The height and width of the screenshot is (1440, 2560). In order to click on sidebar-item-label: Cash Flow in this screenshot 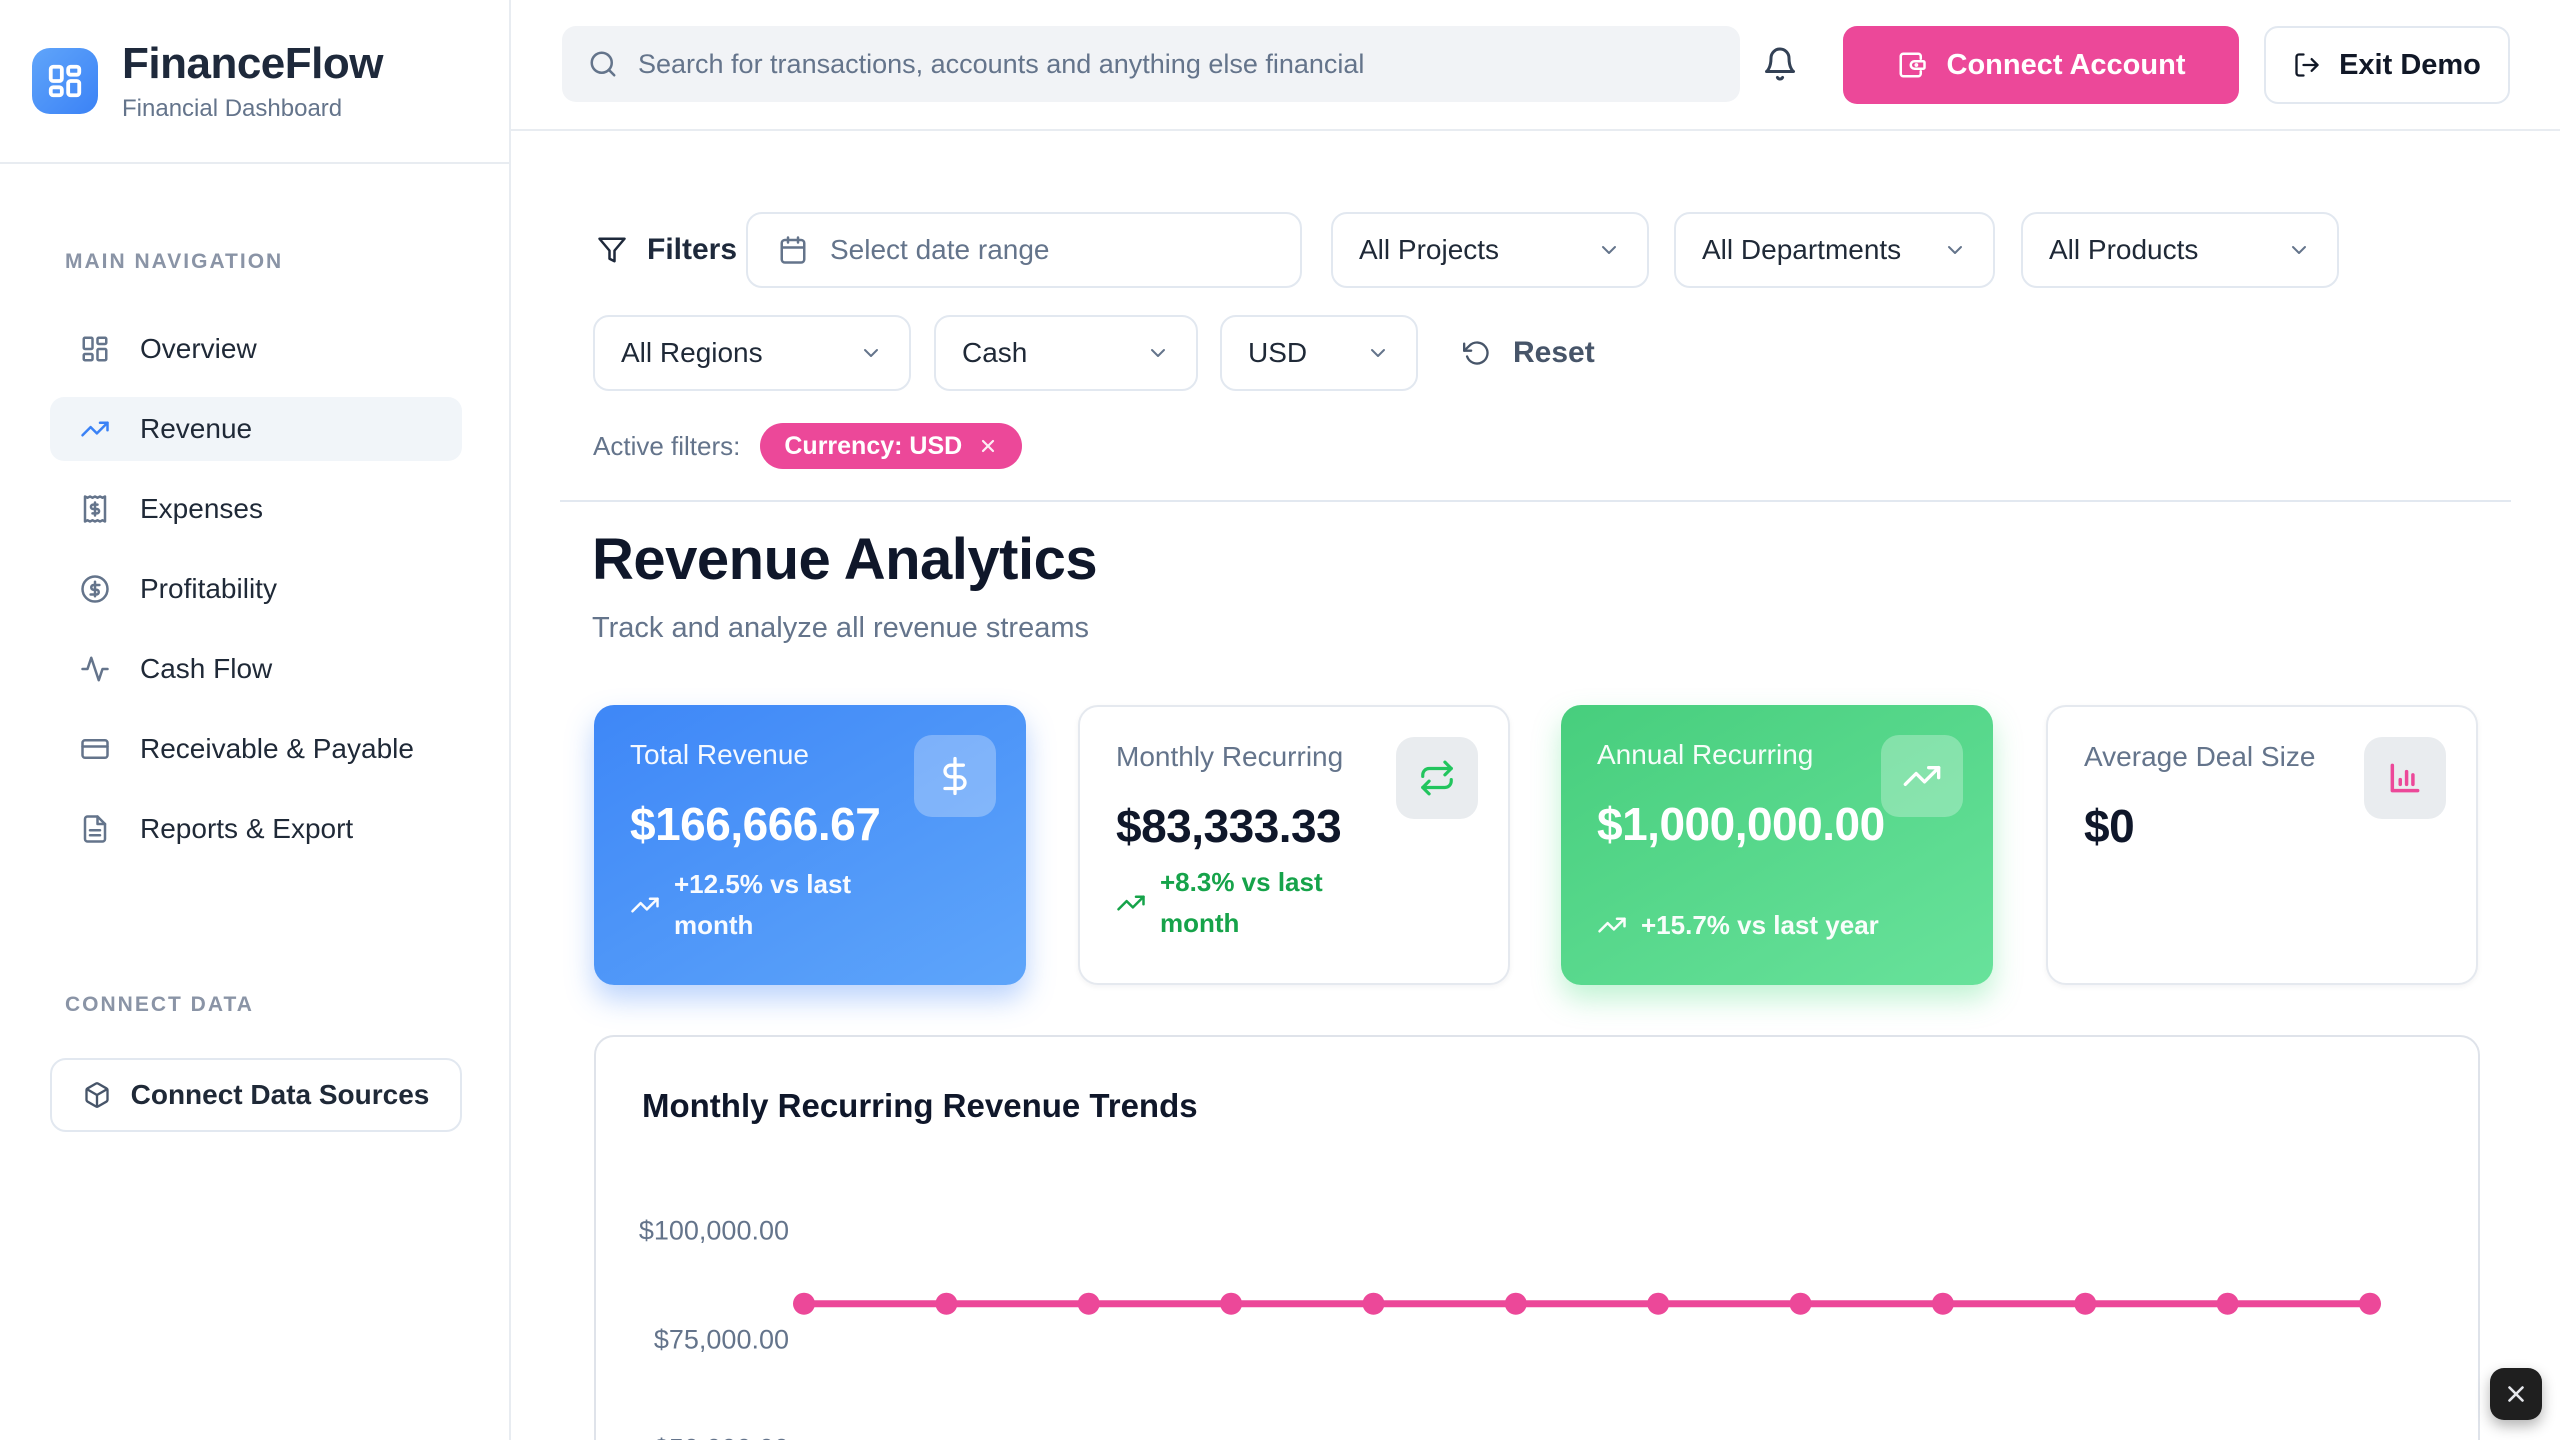, I will do `click(206, 668)`.